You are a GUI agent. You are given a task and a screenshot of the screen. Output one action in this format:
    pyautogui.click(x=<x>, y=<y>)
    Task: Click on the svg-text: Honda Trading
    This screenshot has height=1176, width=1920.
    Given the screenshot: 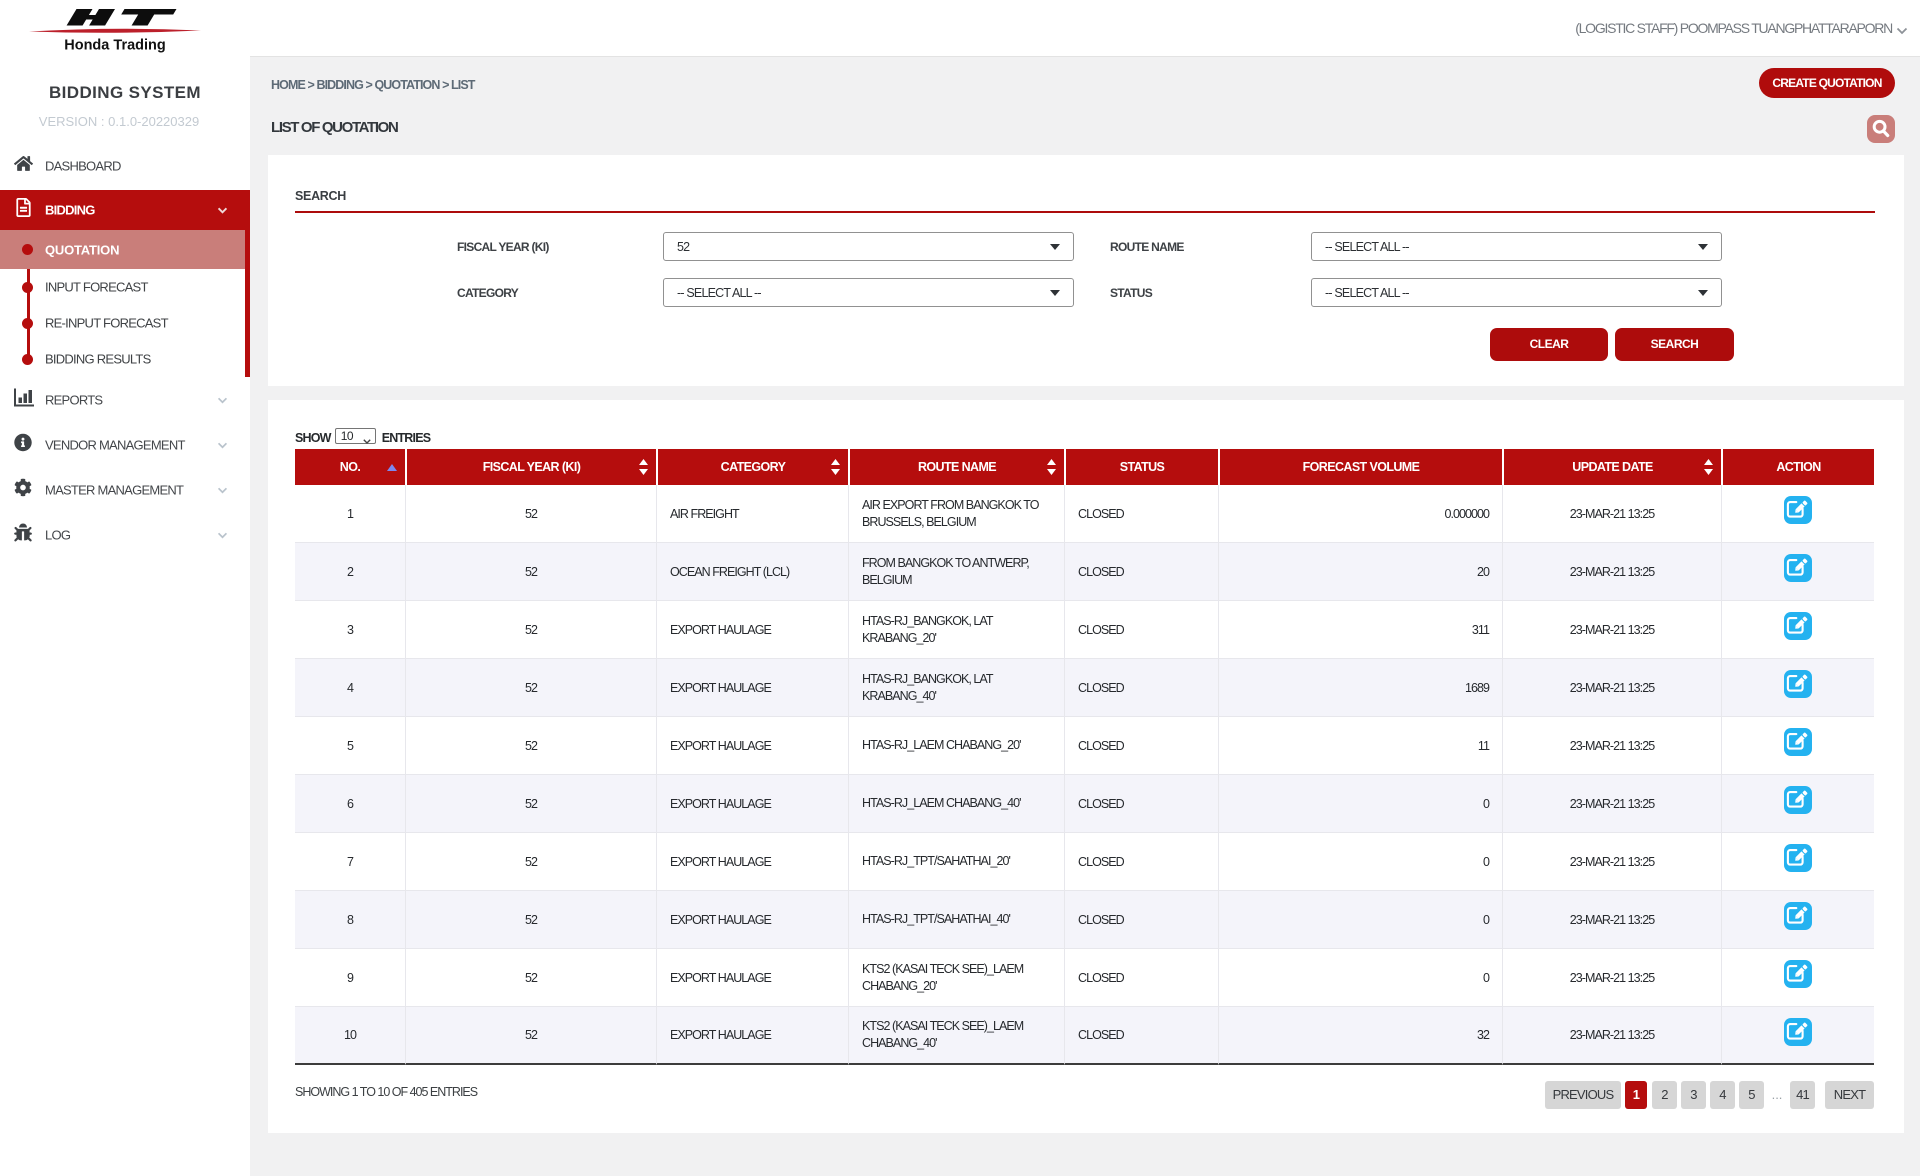 What is the action you would take?
    pyautogui.click(x=115, y=46)
    